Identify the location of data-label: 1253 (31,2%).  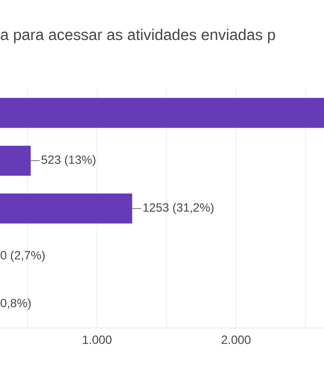
(178, 208).